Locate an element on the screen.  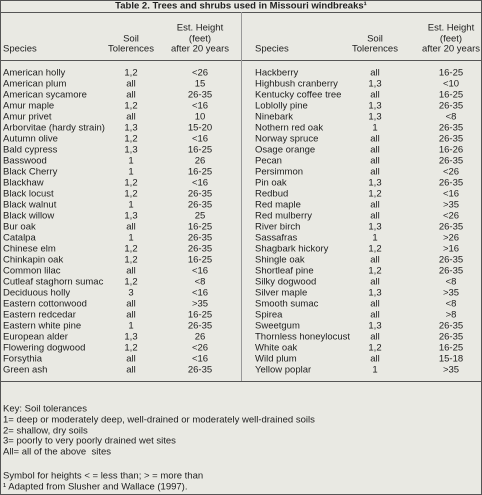
species-cell: Kentucky coffee tree is located at coordinates (298, 95).